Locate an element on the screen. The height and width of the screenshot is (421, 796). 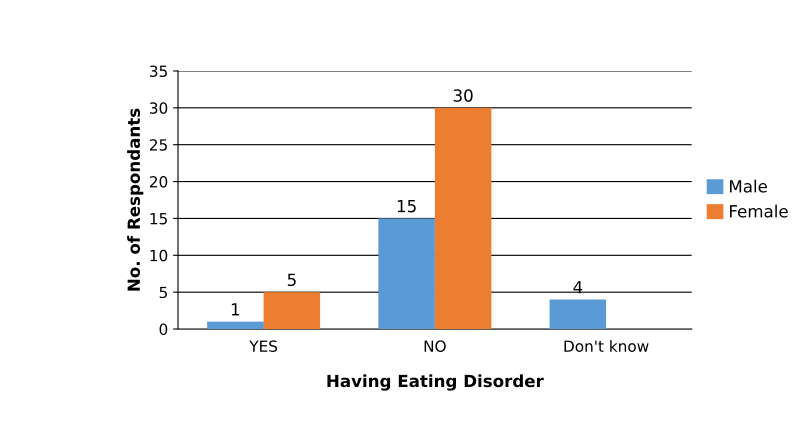
x-tick-label: Don't know is located at coordinates (606, 346).